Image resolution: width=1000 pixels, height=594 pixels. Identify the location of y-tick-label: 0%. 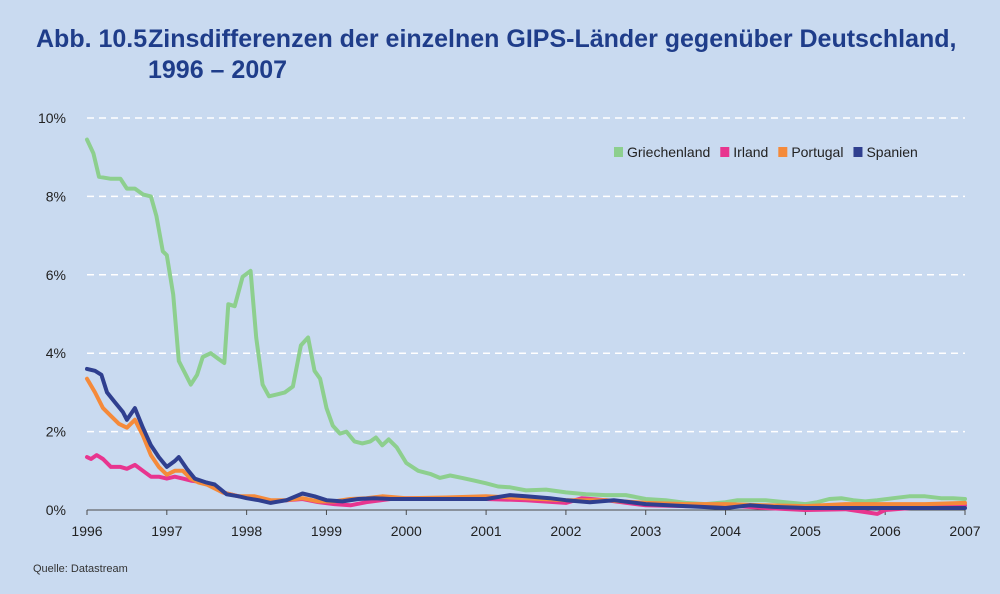
(56, 510).